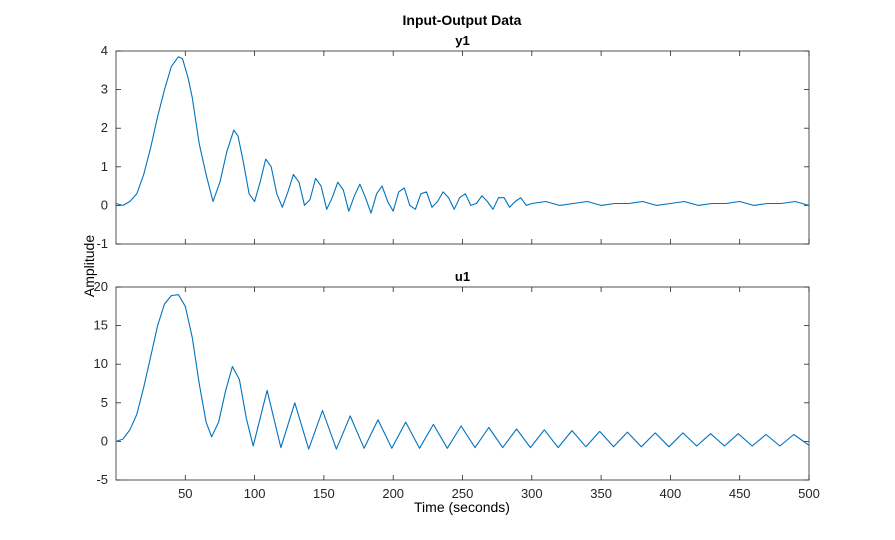 The width and height of the screenshot is (895, 540). Describe the element at coordinates (462, 20) in the screenshot. I see `figure-title: Input-Output Data` at that location.